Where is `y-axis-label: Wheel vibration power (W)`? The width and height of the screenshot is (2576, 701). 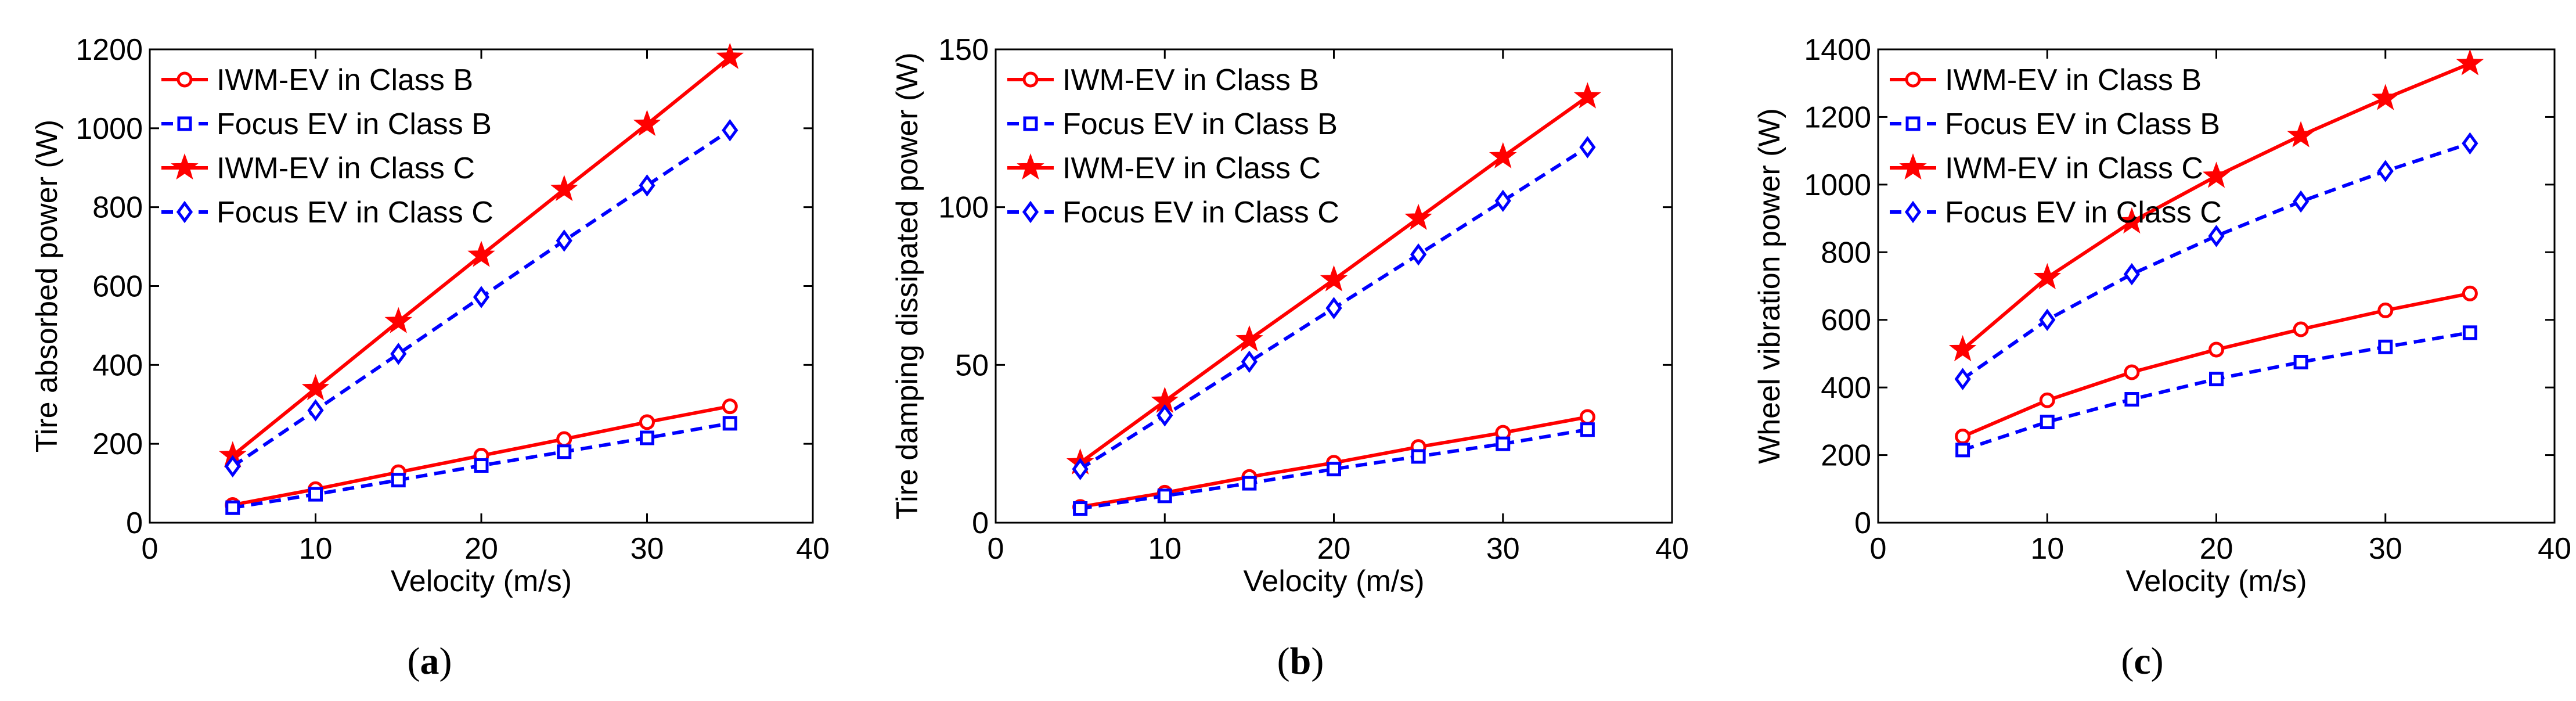 y-axis-label: Wheel vibration power (W) is located at coordinates (1769, 286).